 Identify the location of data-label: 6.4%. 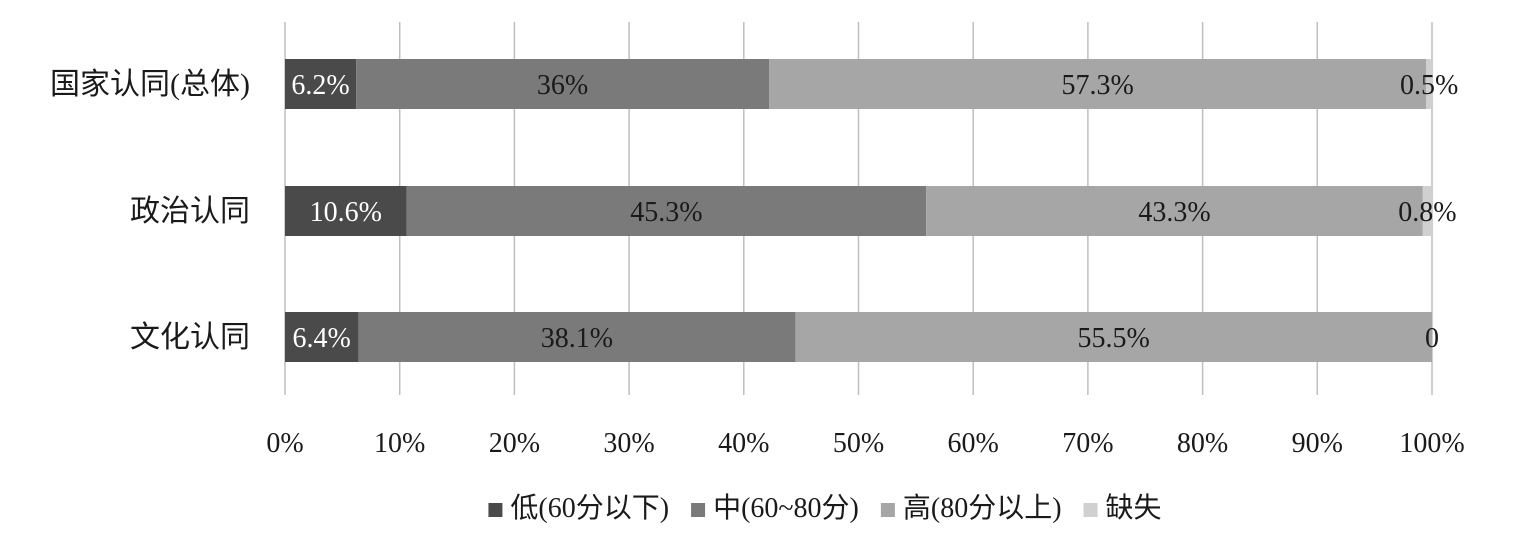
(322, 338).